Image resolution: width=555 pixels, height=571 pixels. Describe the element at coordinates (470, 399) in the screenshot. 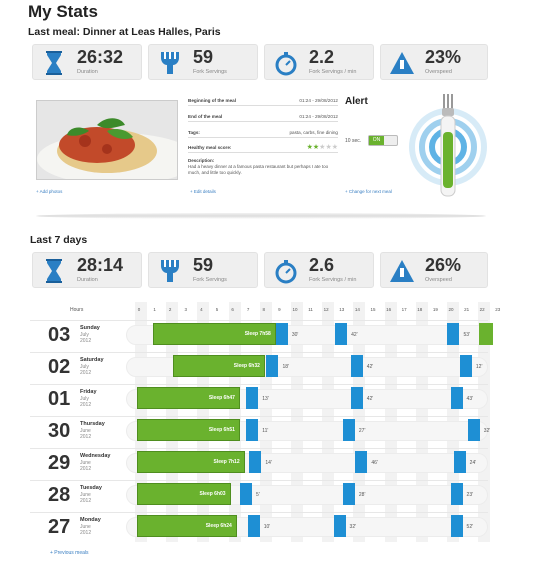

I see `meal-duration-label: 43'` at that location.